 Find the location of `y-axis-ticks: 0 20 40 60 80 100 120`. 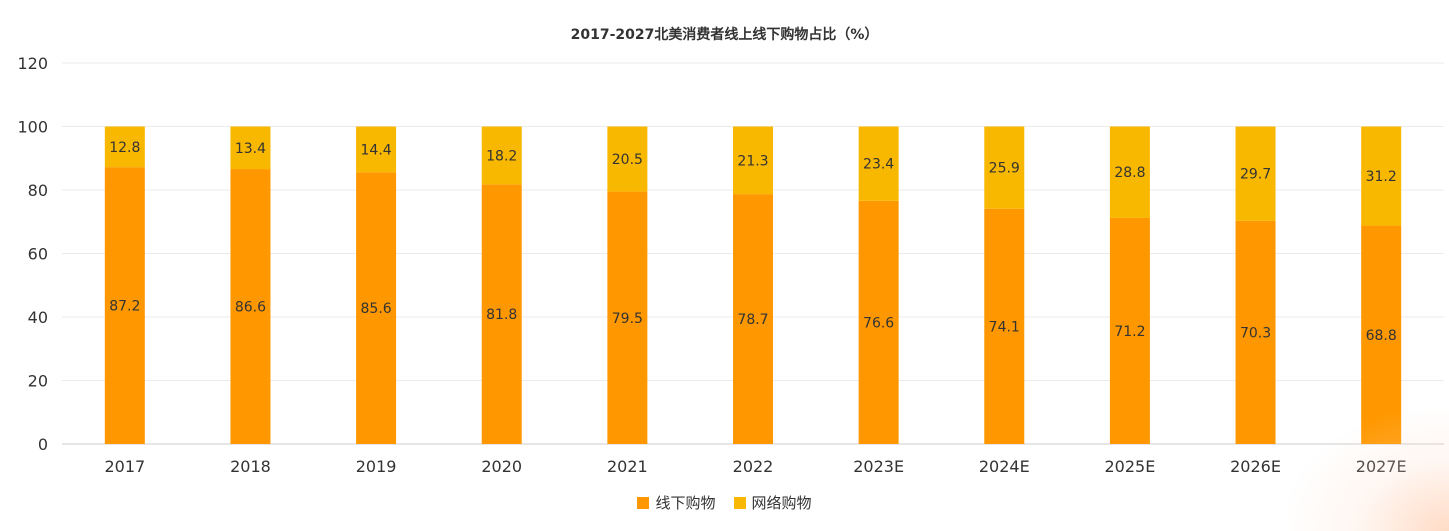

y-axis-ticks: 0 20 40 60 80 100 120 is located at coordinates (32, 254).